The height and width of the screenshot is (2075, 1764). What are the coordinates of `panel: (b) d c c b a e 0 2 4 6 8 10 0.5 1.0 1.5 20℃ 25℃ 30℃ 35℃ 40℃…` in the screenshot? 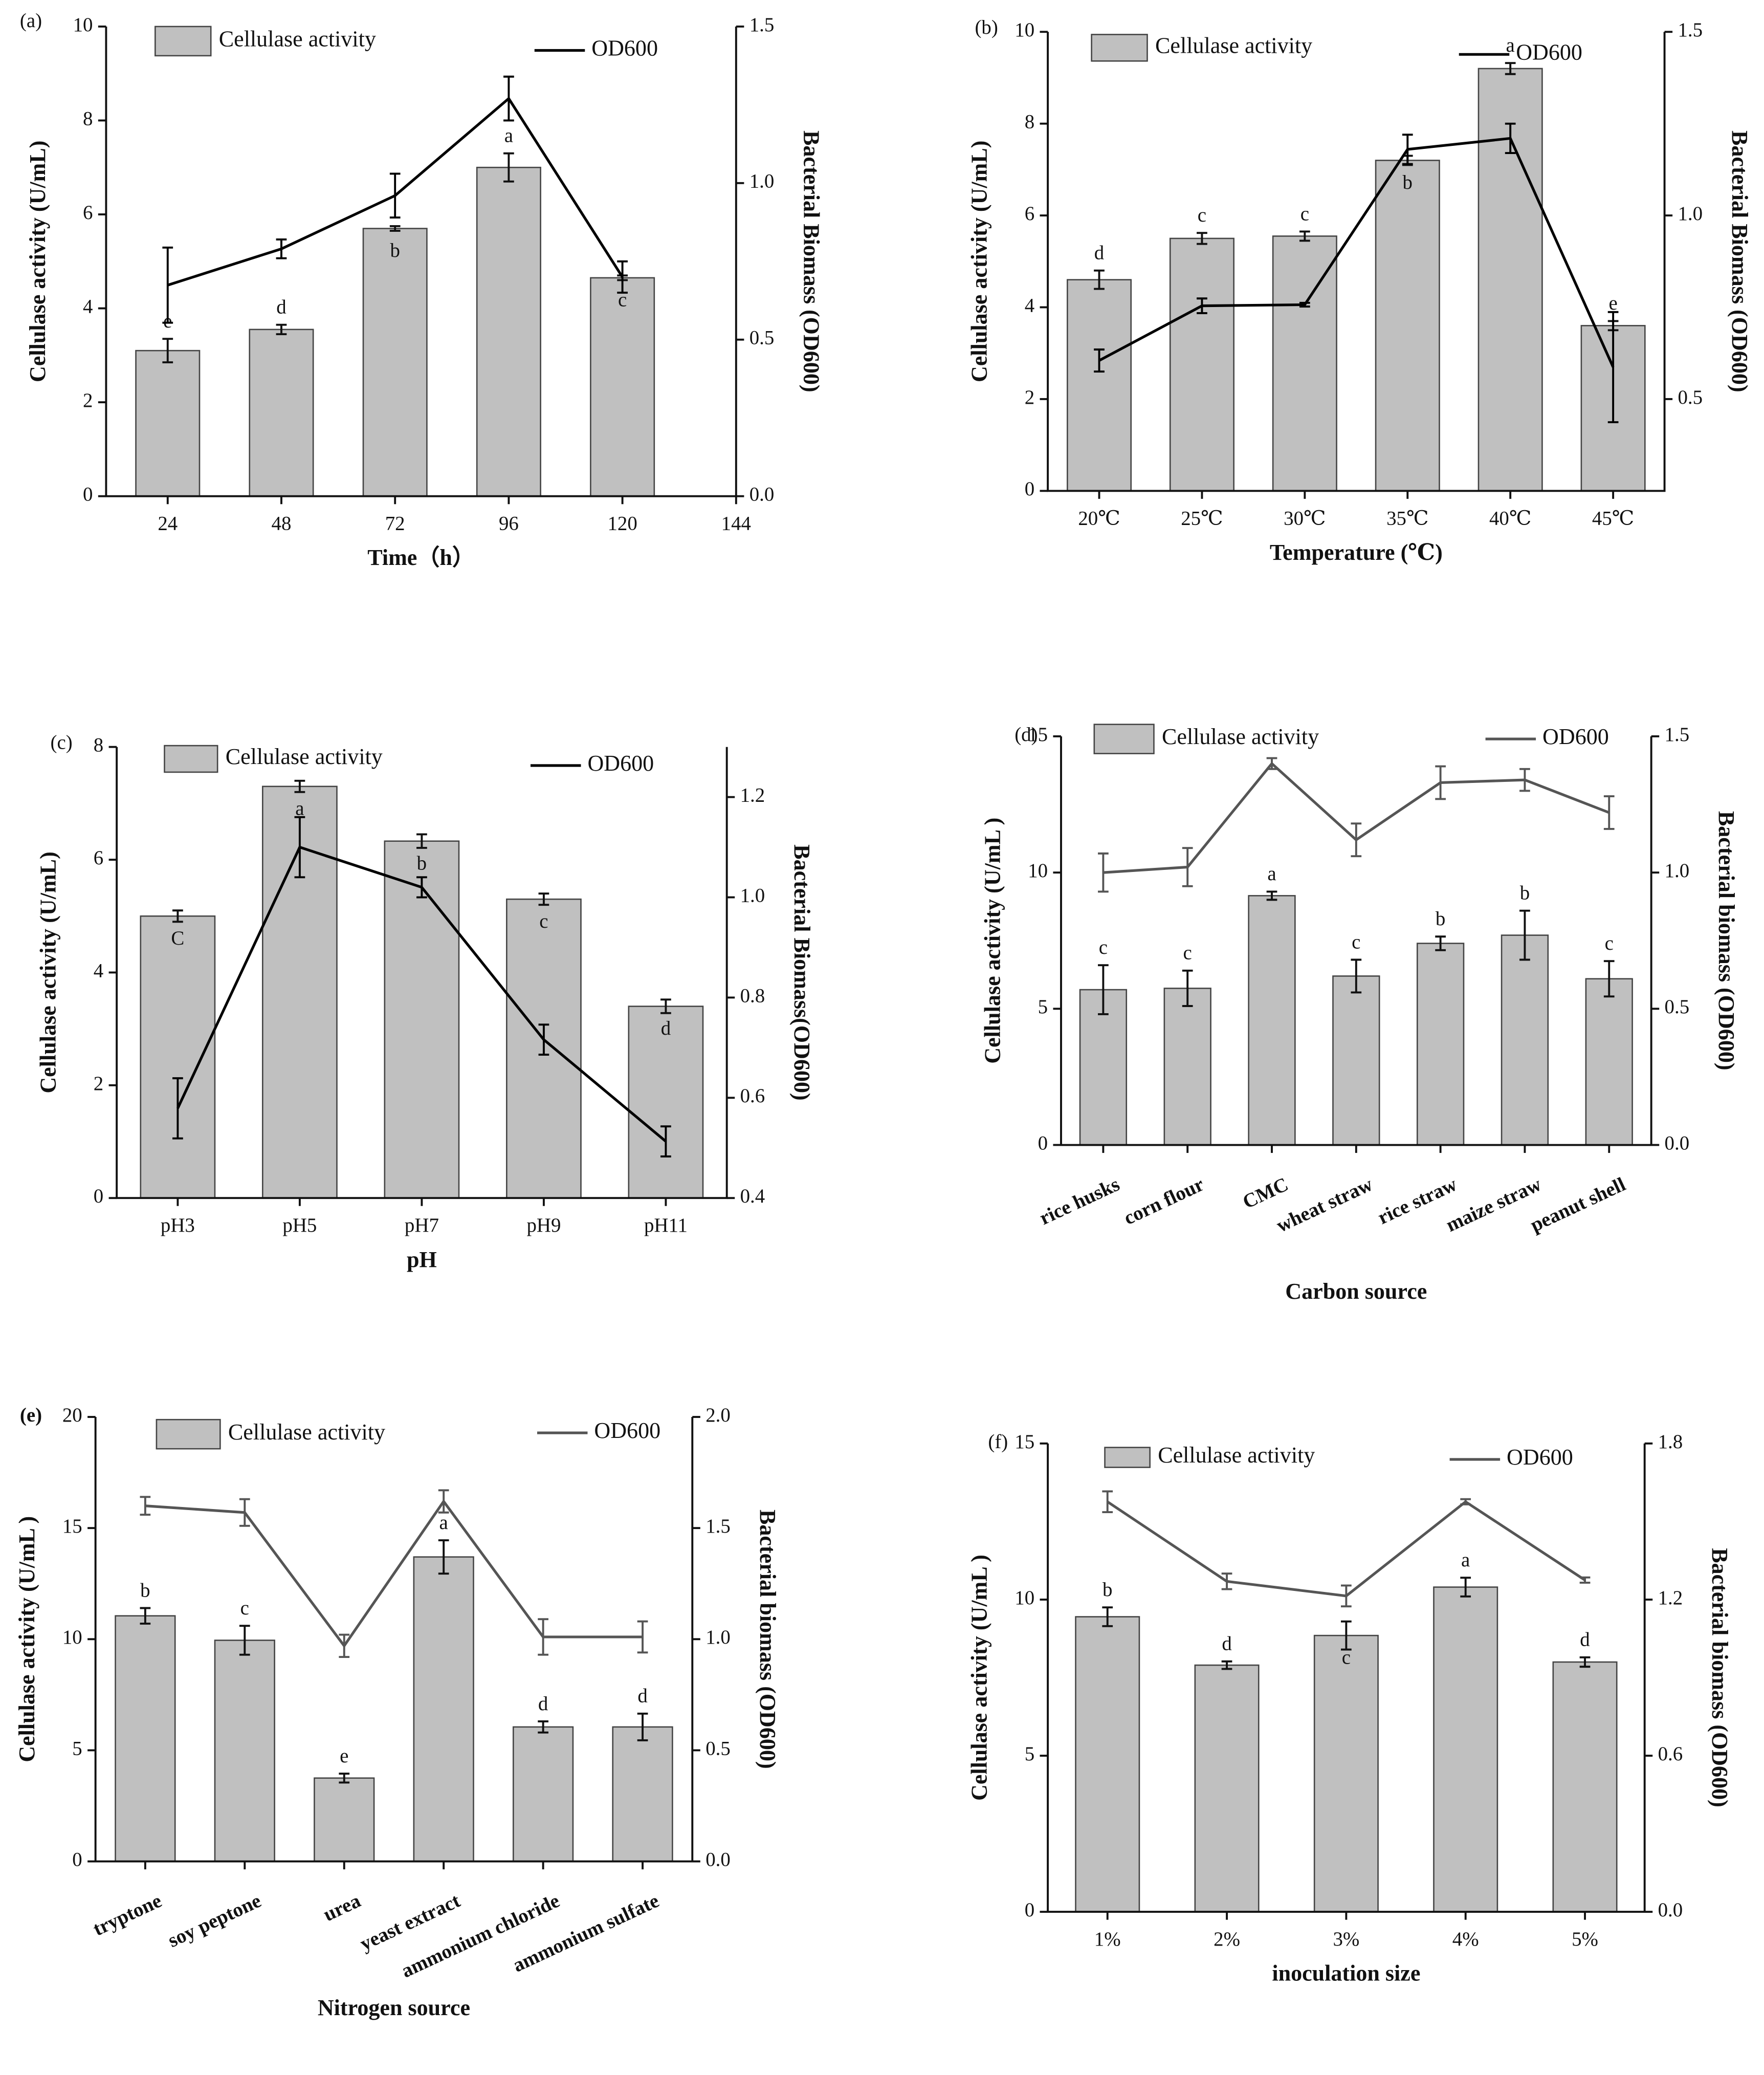 It's located at (1359, 290).